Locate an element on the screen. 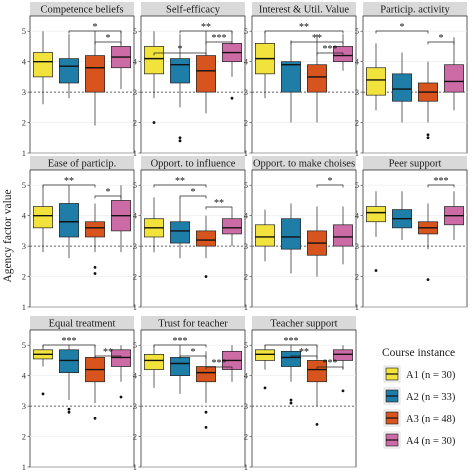 The height and width of the screenshot is (474, 474). legend-item-2: A2 (n = 33) is located at coordinates (419, 396).